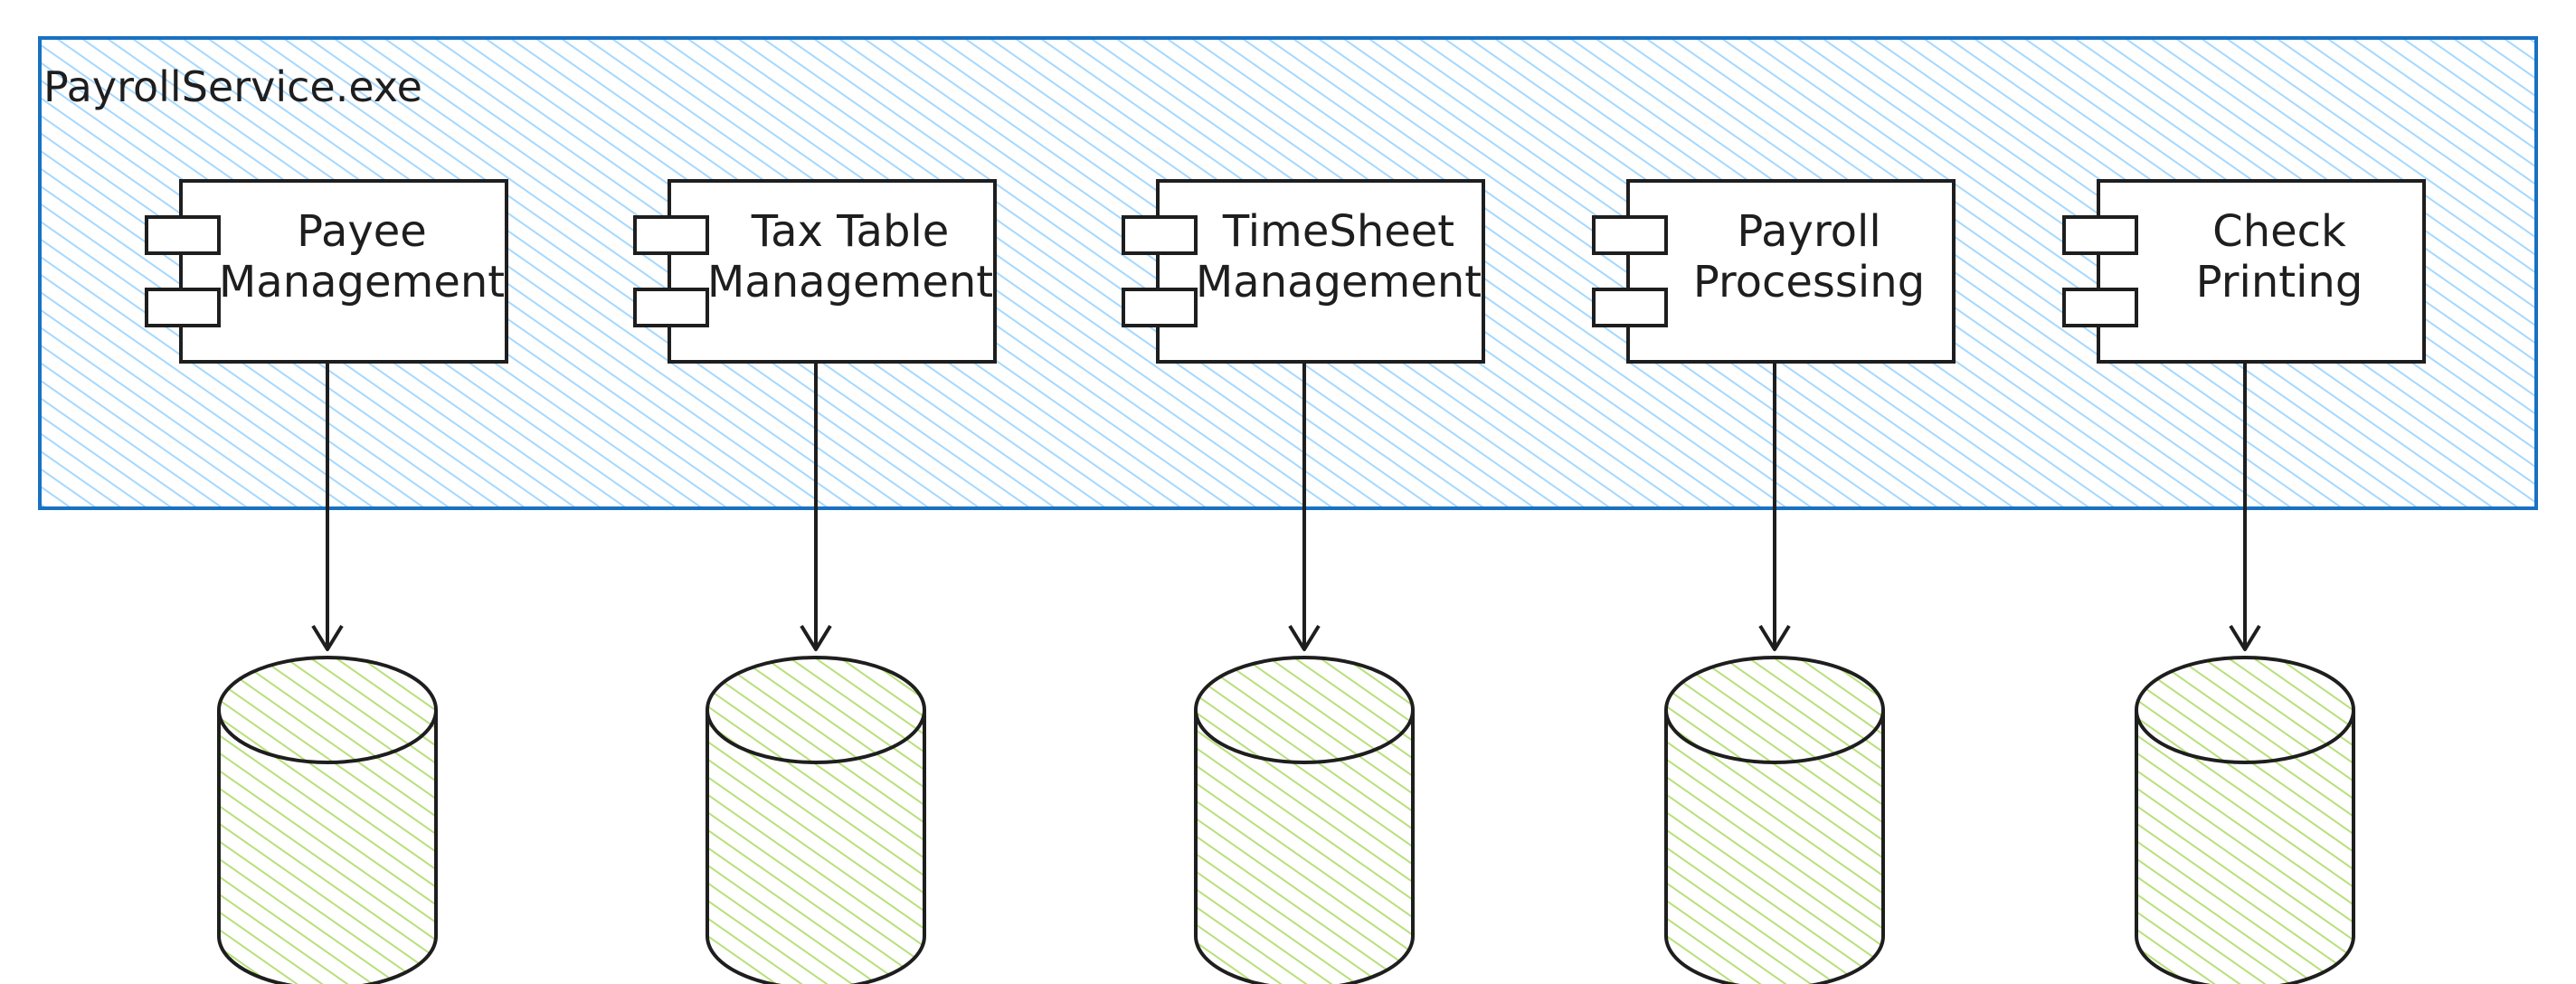  What do you see at coordinates (1338, 231) in the screenshot?
I see `component-label-line: TimeSheet` at bounding box center [1338, 231].